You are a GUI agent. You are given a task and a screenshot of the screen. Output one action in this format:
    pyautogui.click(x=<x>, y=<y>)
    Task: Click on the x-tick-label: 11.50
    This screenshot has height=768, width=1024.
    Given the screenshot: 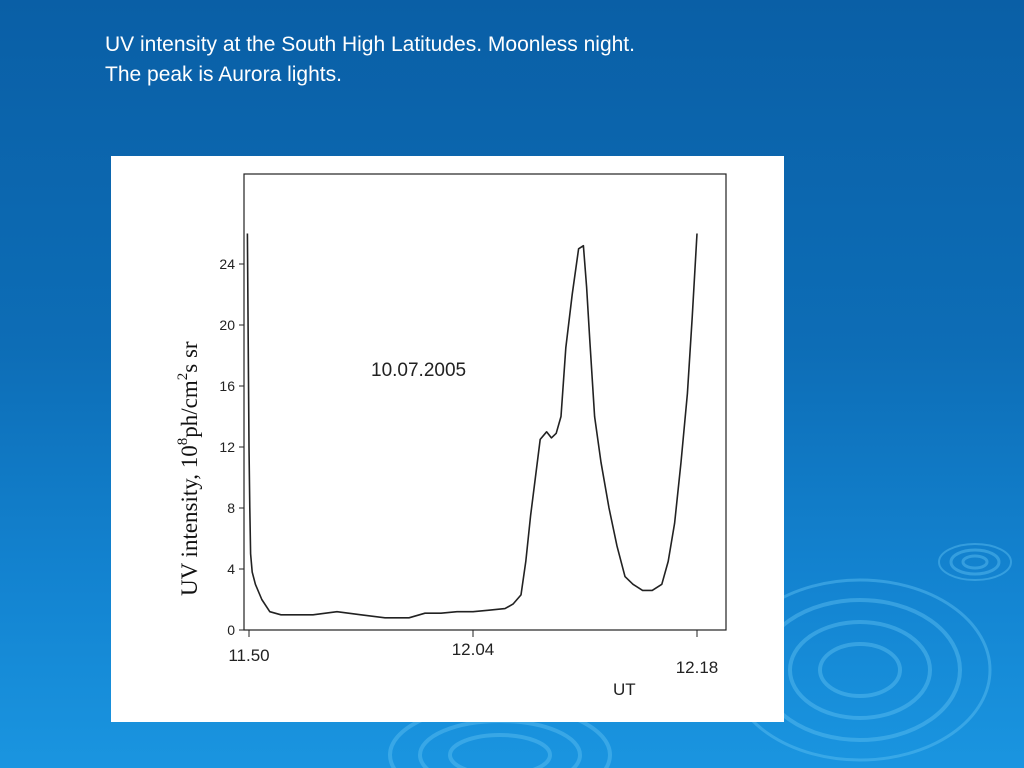 What is the action you would take?
    pyautogui.click(x=248, y=655)
    